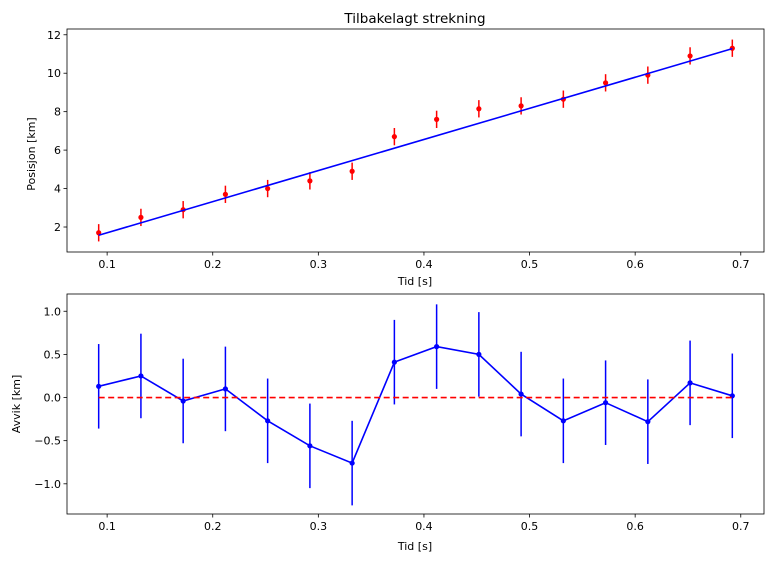 This screenshot has width=775, height=562. What do you see at coordinates (424, 264) in the screenshot?
I see `top-x-tick-label: 0.4` at bounding box center [424, 264].